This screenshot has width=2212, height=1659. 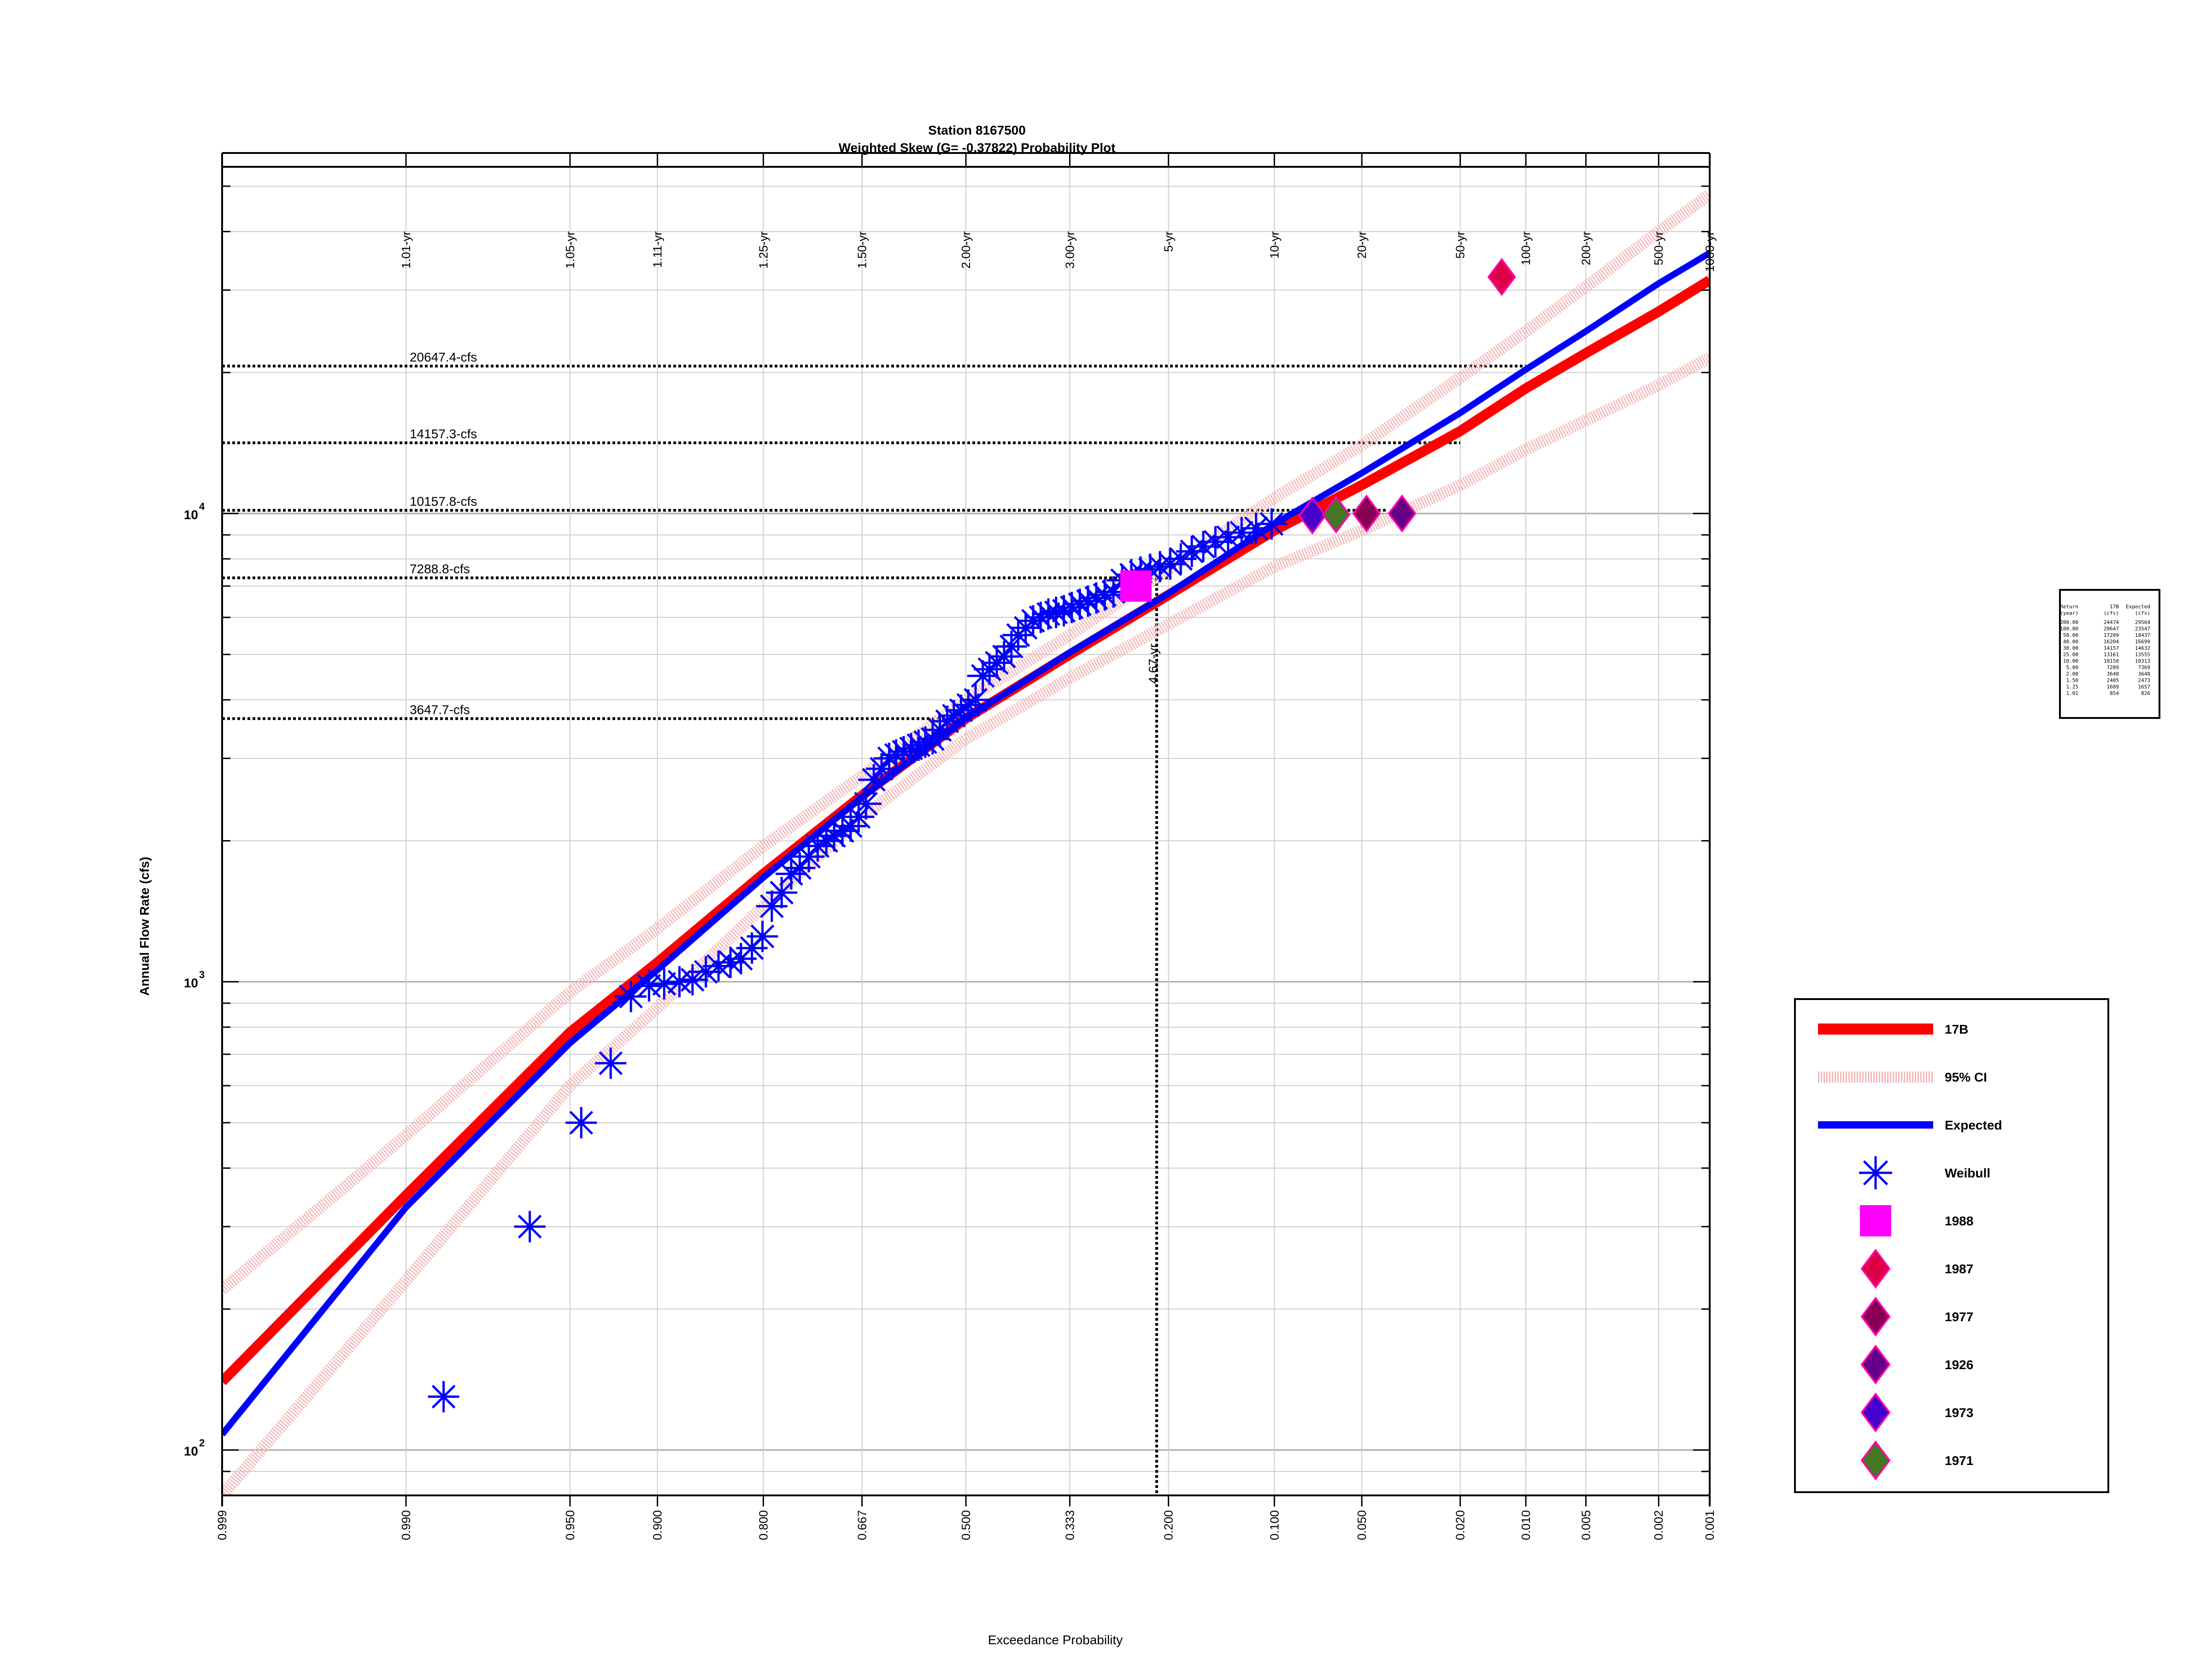 I want to click on summary-table-cell: 854, so click(x=2114, y=693).